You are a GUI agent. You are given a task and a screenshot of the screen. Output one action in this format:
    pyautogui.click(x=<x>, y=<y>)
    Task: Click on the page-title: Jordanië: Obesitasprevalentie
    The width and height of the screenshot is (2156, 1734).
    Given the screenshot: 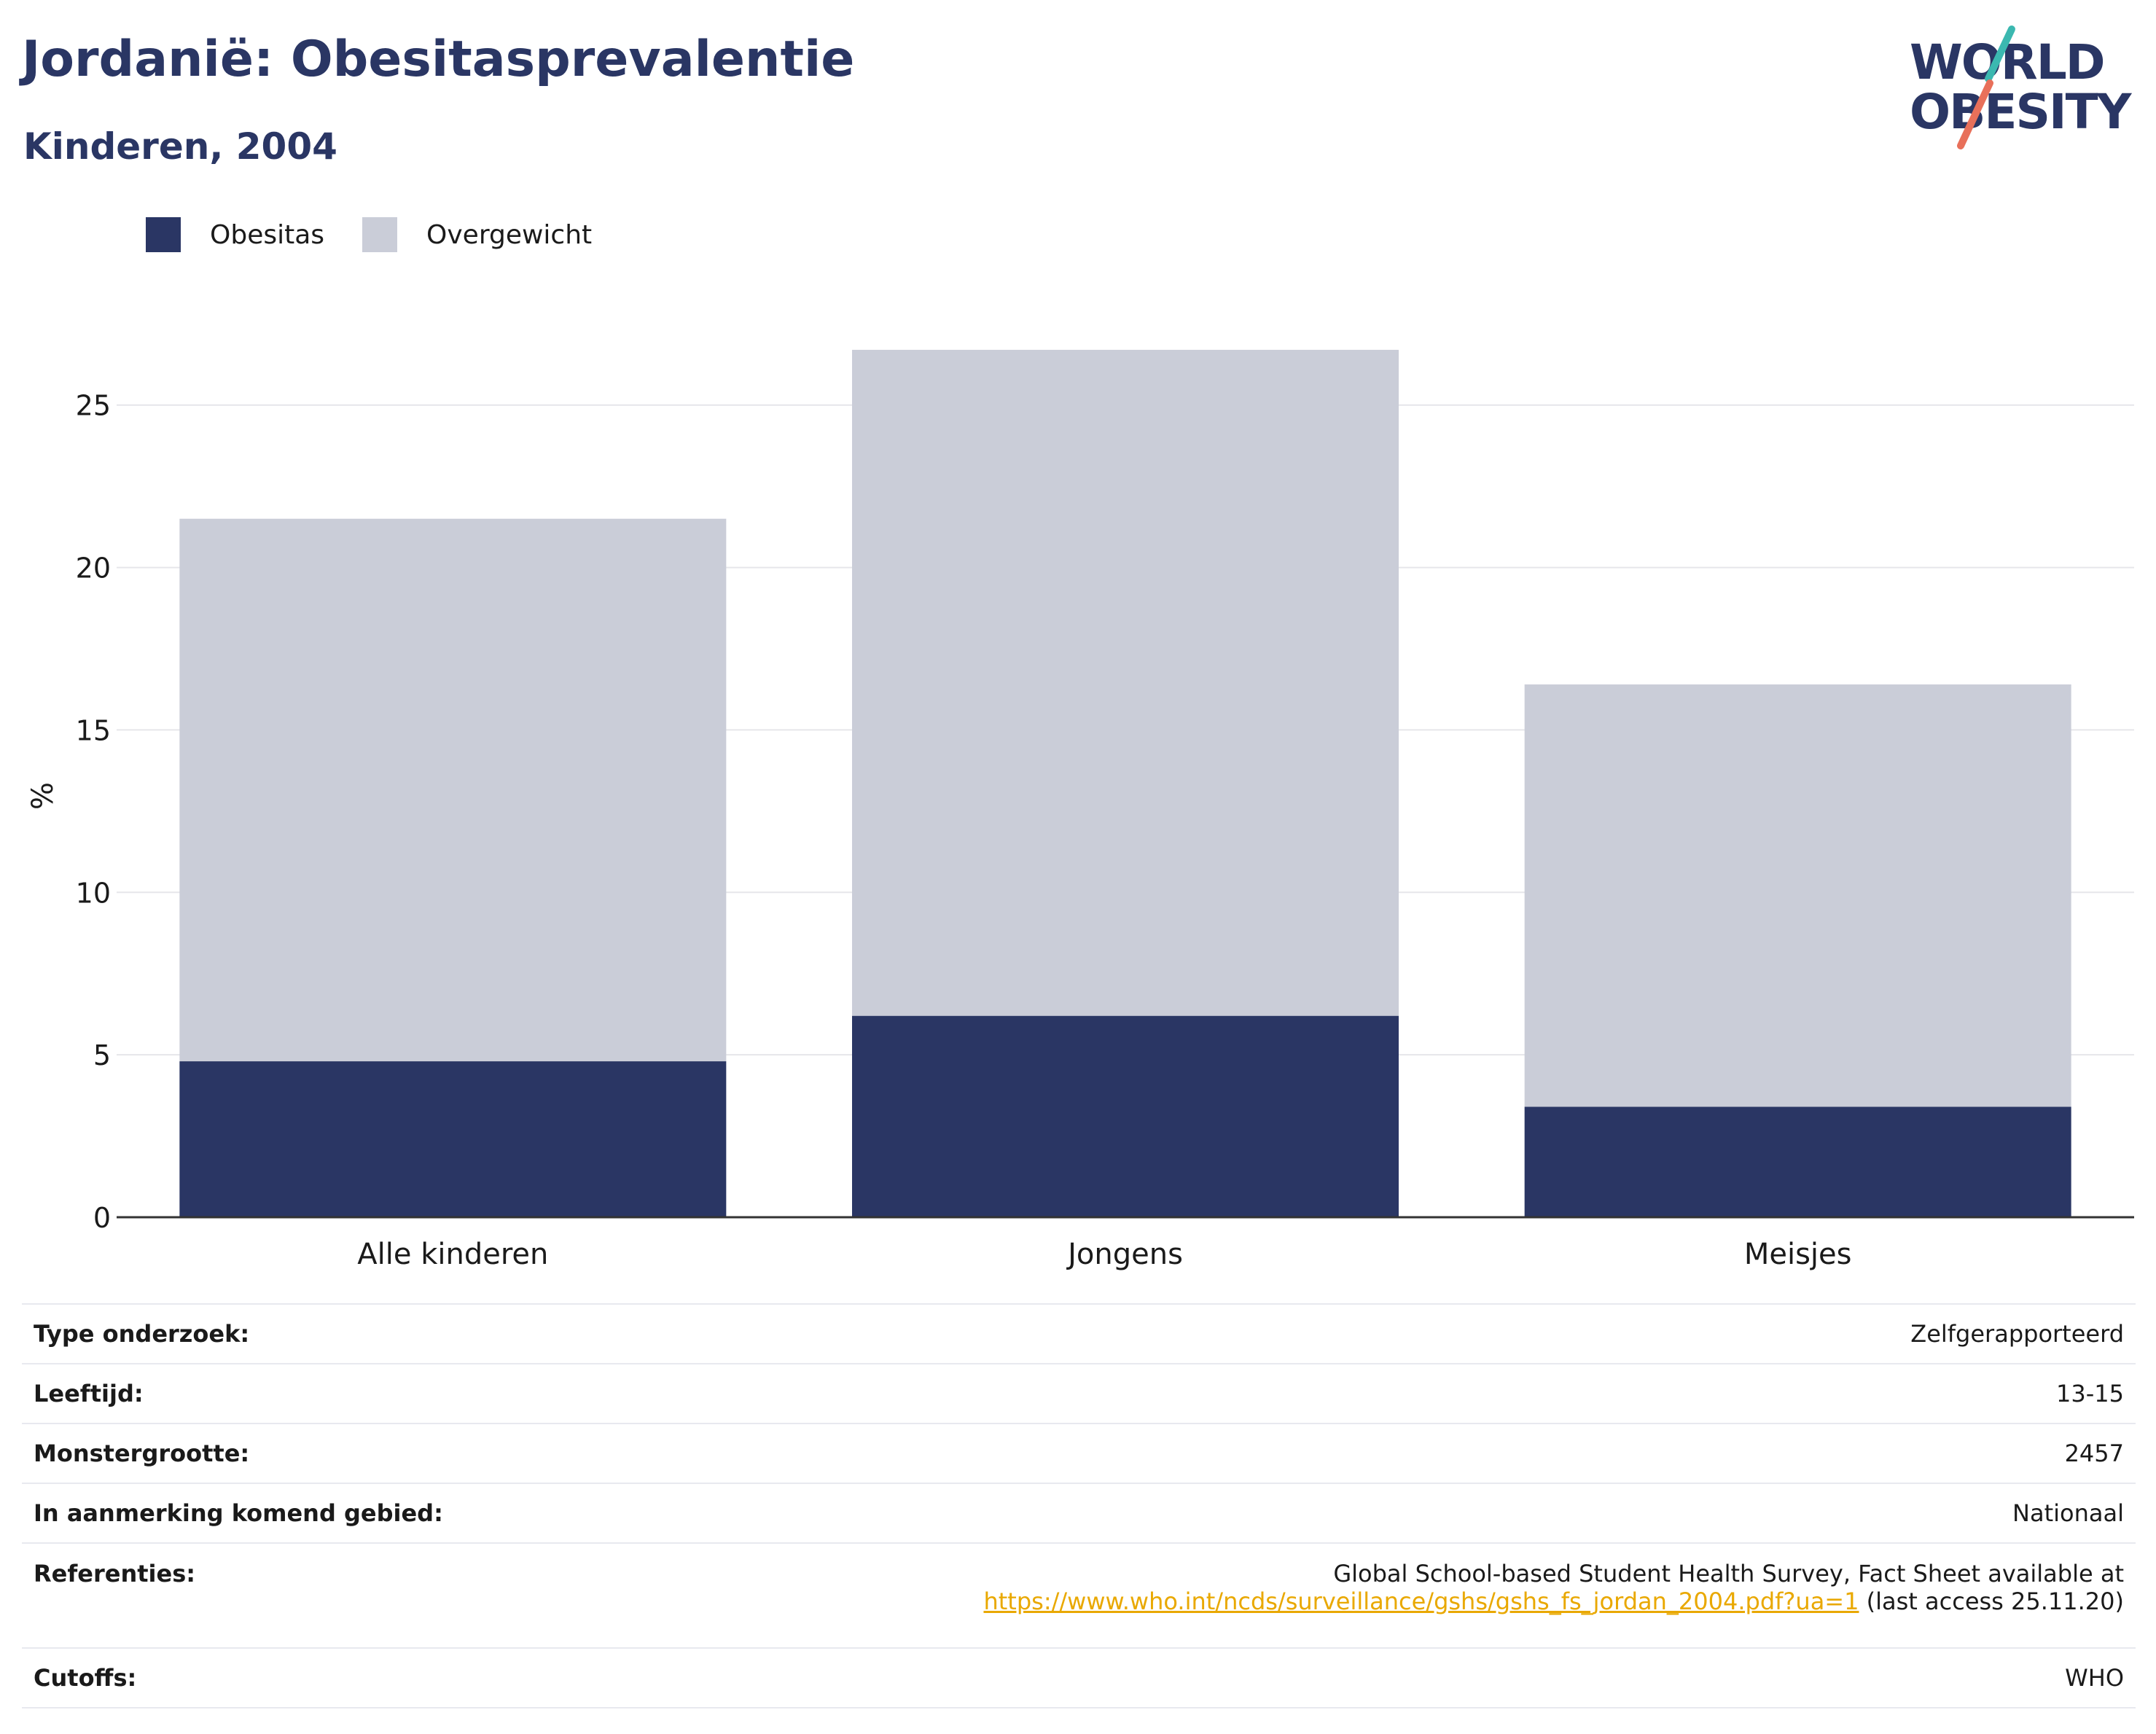 What is the action you would take?
    pyautogui.click(x=438, y=60)
    